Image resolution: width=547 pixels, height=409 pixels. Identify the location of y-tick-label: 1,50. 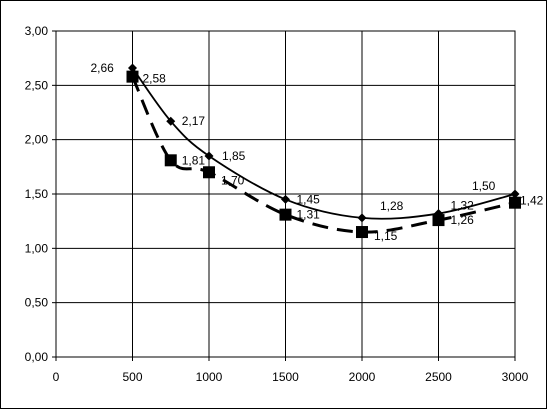
(37, 194).